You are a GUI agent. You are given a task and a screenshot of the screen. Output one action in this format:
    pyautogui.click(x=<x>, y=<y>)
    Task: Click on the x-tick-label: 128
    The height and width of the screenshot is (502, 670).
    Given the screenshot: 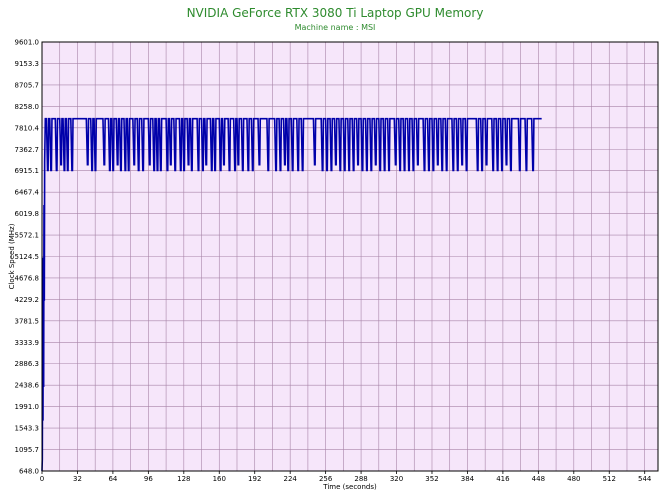 What is the action you would take?
    pyautogui.click(x=183, y=479)
    